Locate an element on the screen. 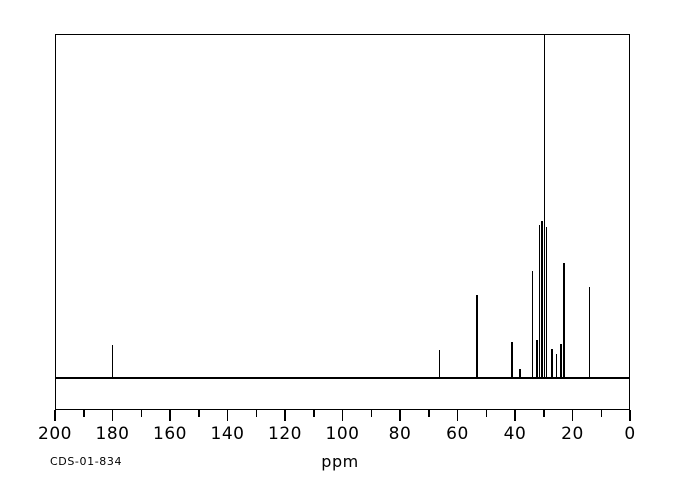 This screenshot has width=680, height=500. axis-tick-label: 100 is located at coordinates (342, 434).